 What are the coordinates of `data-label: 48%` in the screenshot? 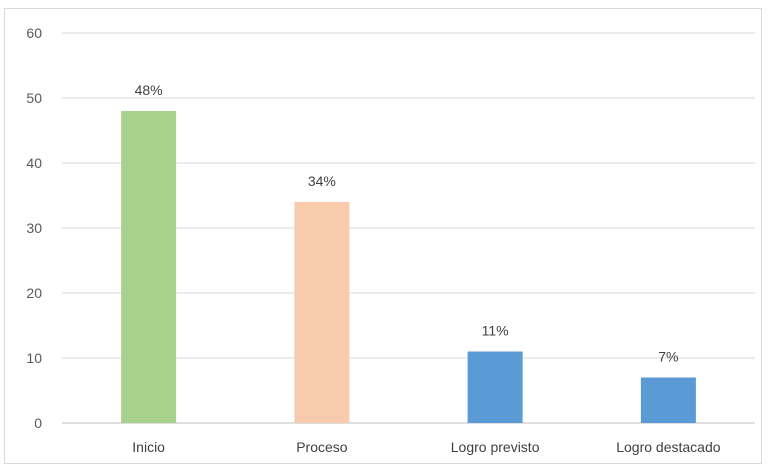 It's located at (149, 90).